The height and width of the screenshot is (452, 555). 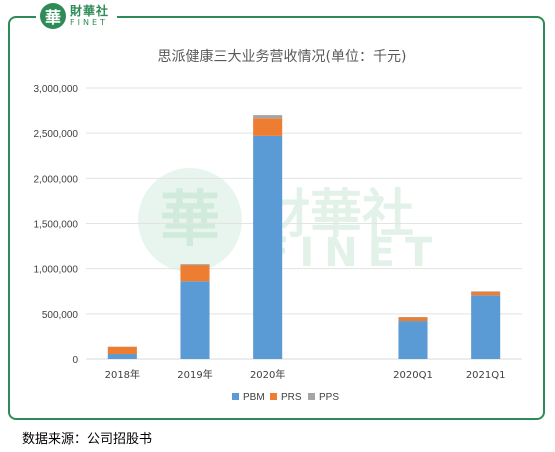 I want to click on y-tick-label: 1,500,000, so click(x=56, y=225).